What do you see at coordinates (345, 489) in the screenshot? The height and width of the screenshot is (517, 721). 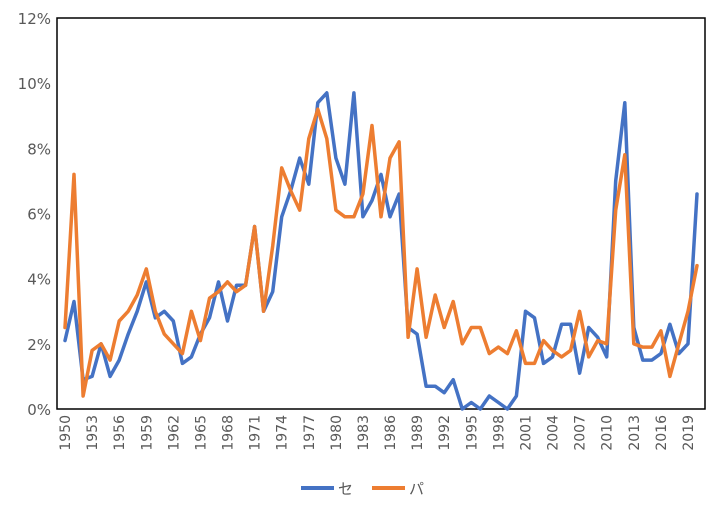 I see `legend-label-se: セ` at bounding box center [345, 489].